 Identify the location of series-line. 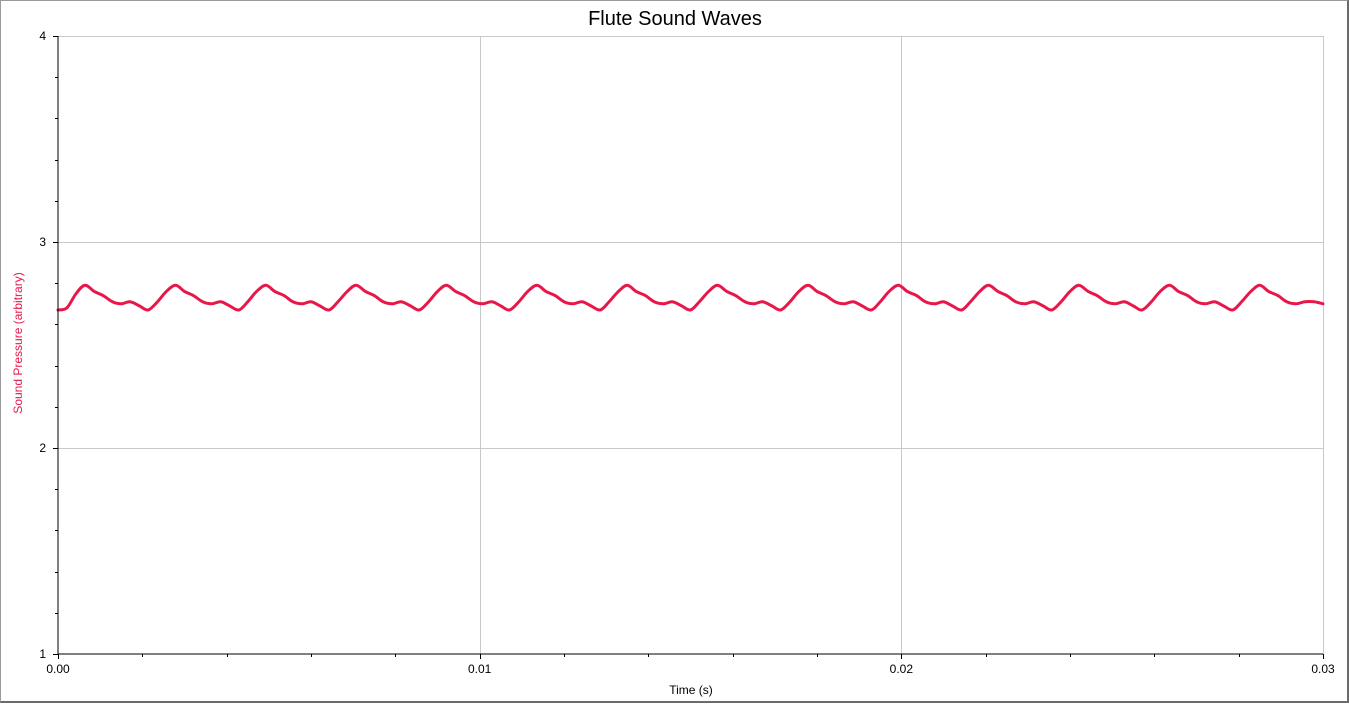
(690, 297).